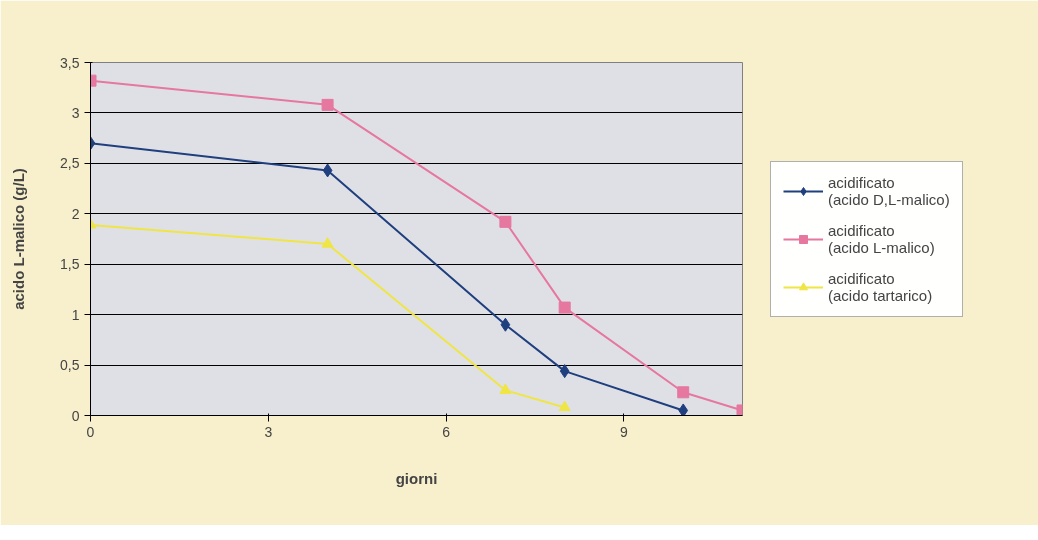 This screenshot has width=1038, height=540. What do you see at coordinates (446, 431) in the screenshot?
I see `x-tick-label: 6` at bounding box center [446, 431].